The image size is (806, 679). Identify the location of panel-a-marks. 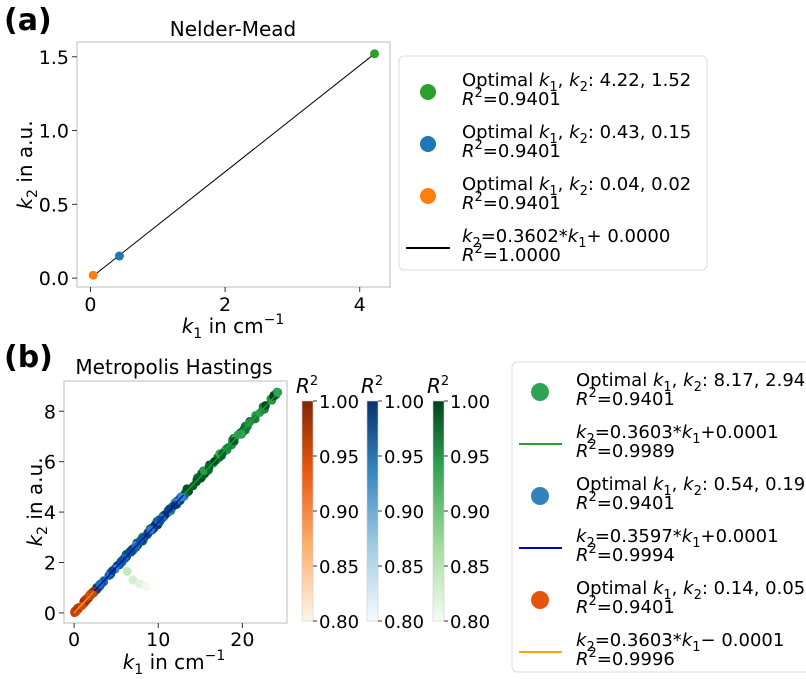
(234, 164).